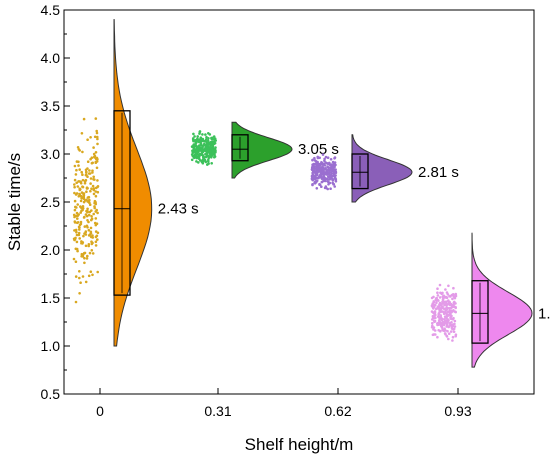 The height and width of the screenshot is (460, 550). What do you see at coordinates (318, 149) in the screenshot?
I see `mean-label-0.31: 3.05 s` at bounding box center [318, 149].